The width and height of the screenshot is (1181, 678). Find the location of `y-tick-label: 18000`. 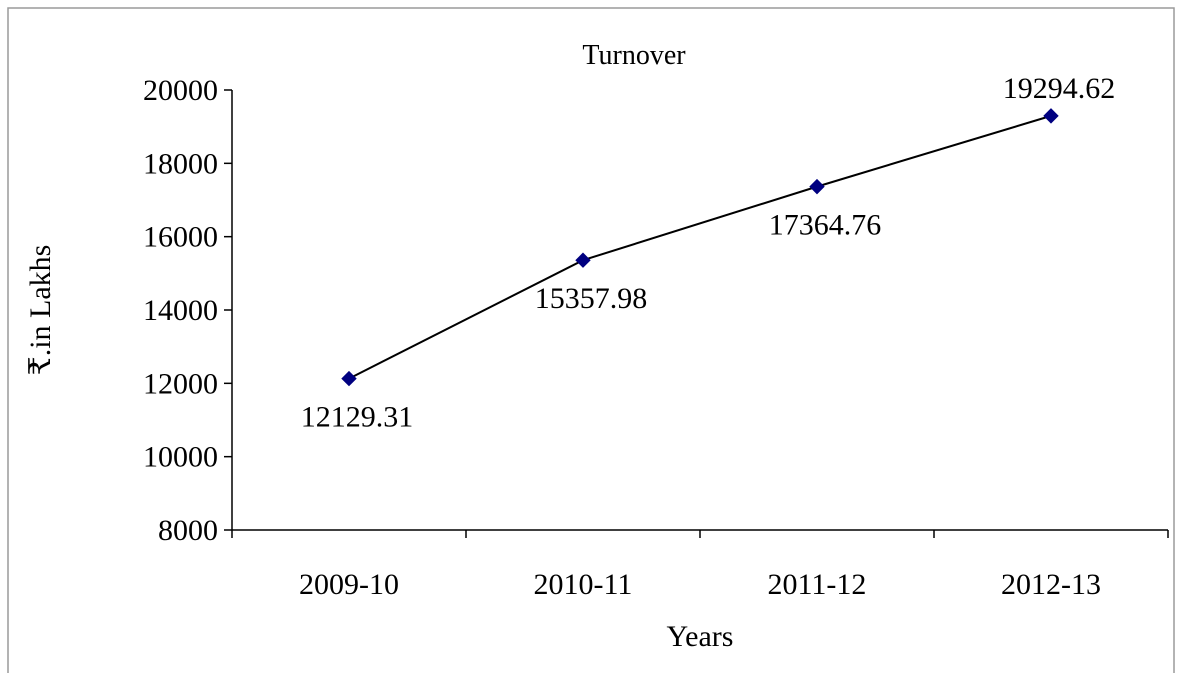

y-tick-label: 18000 is located at coordinates (180, 163).